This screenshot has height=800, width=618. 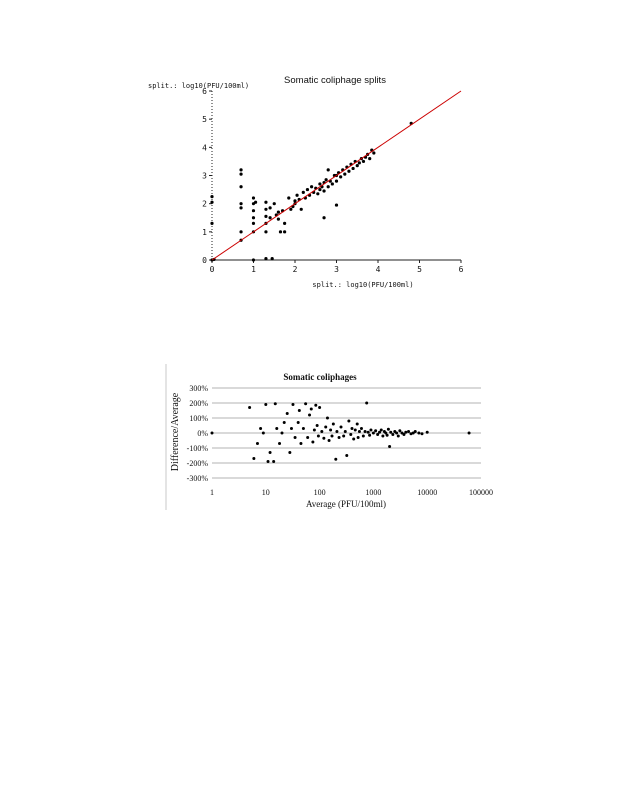 I want to click on chart2-xlabel: Average (PFU/100ml), so click(x=346, y=504).